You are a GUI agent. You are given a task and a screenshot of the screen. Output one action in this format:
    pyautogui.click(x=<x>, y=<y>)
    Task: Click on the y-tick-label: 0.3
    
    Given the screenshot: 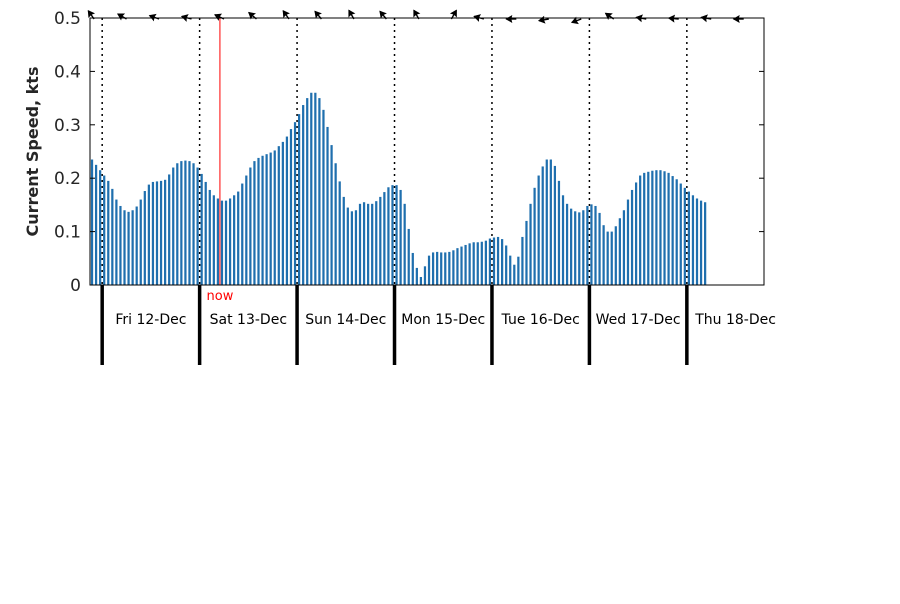 What is the action you would take?
    pyautogui.click(x=67, y=126)
    